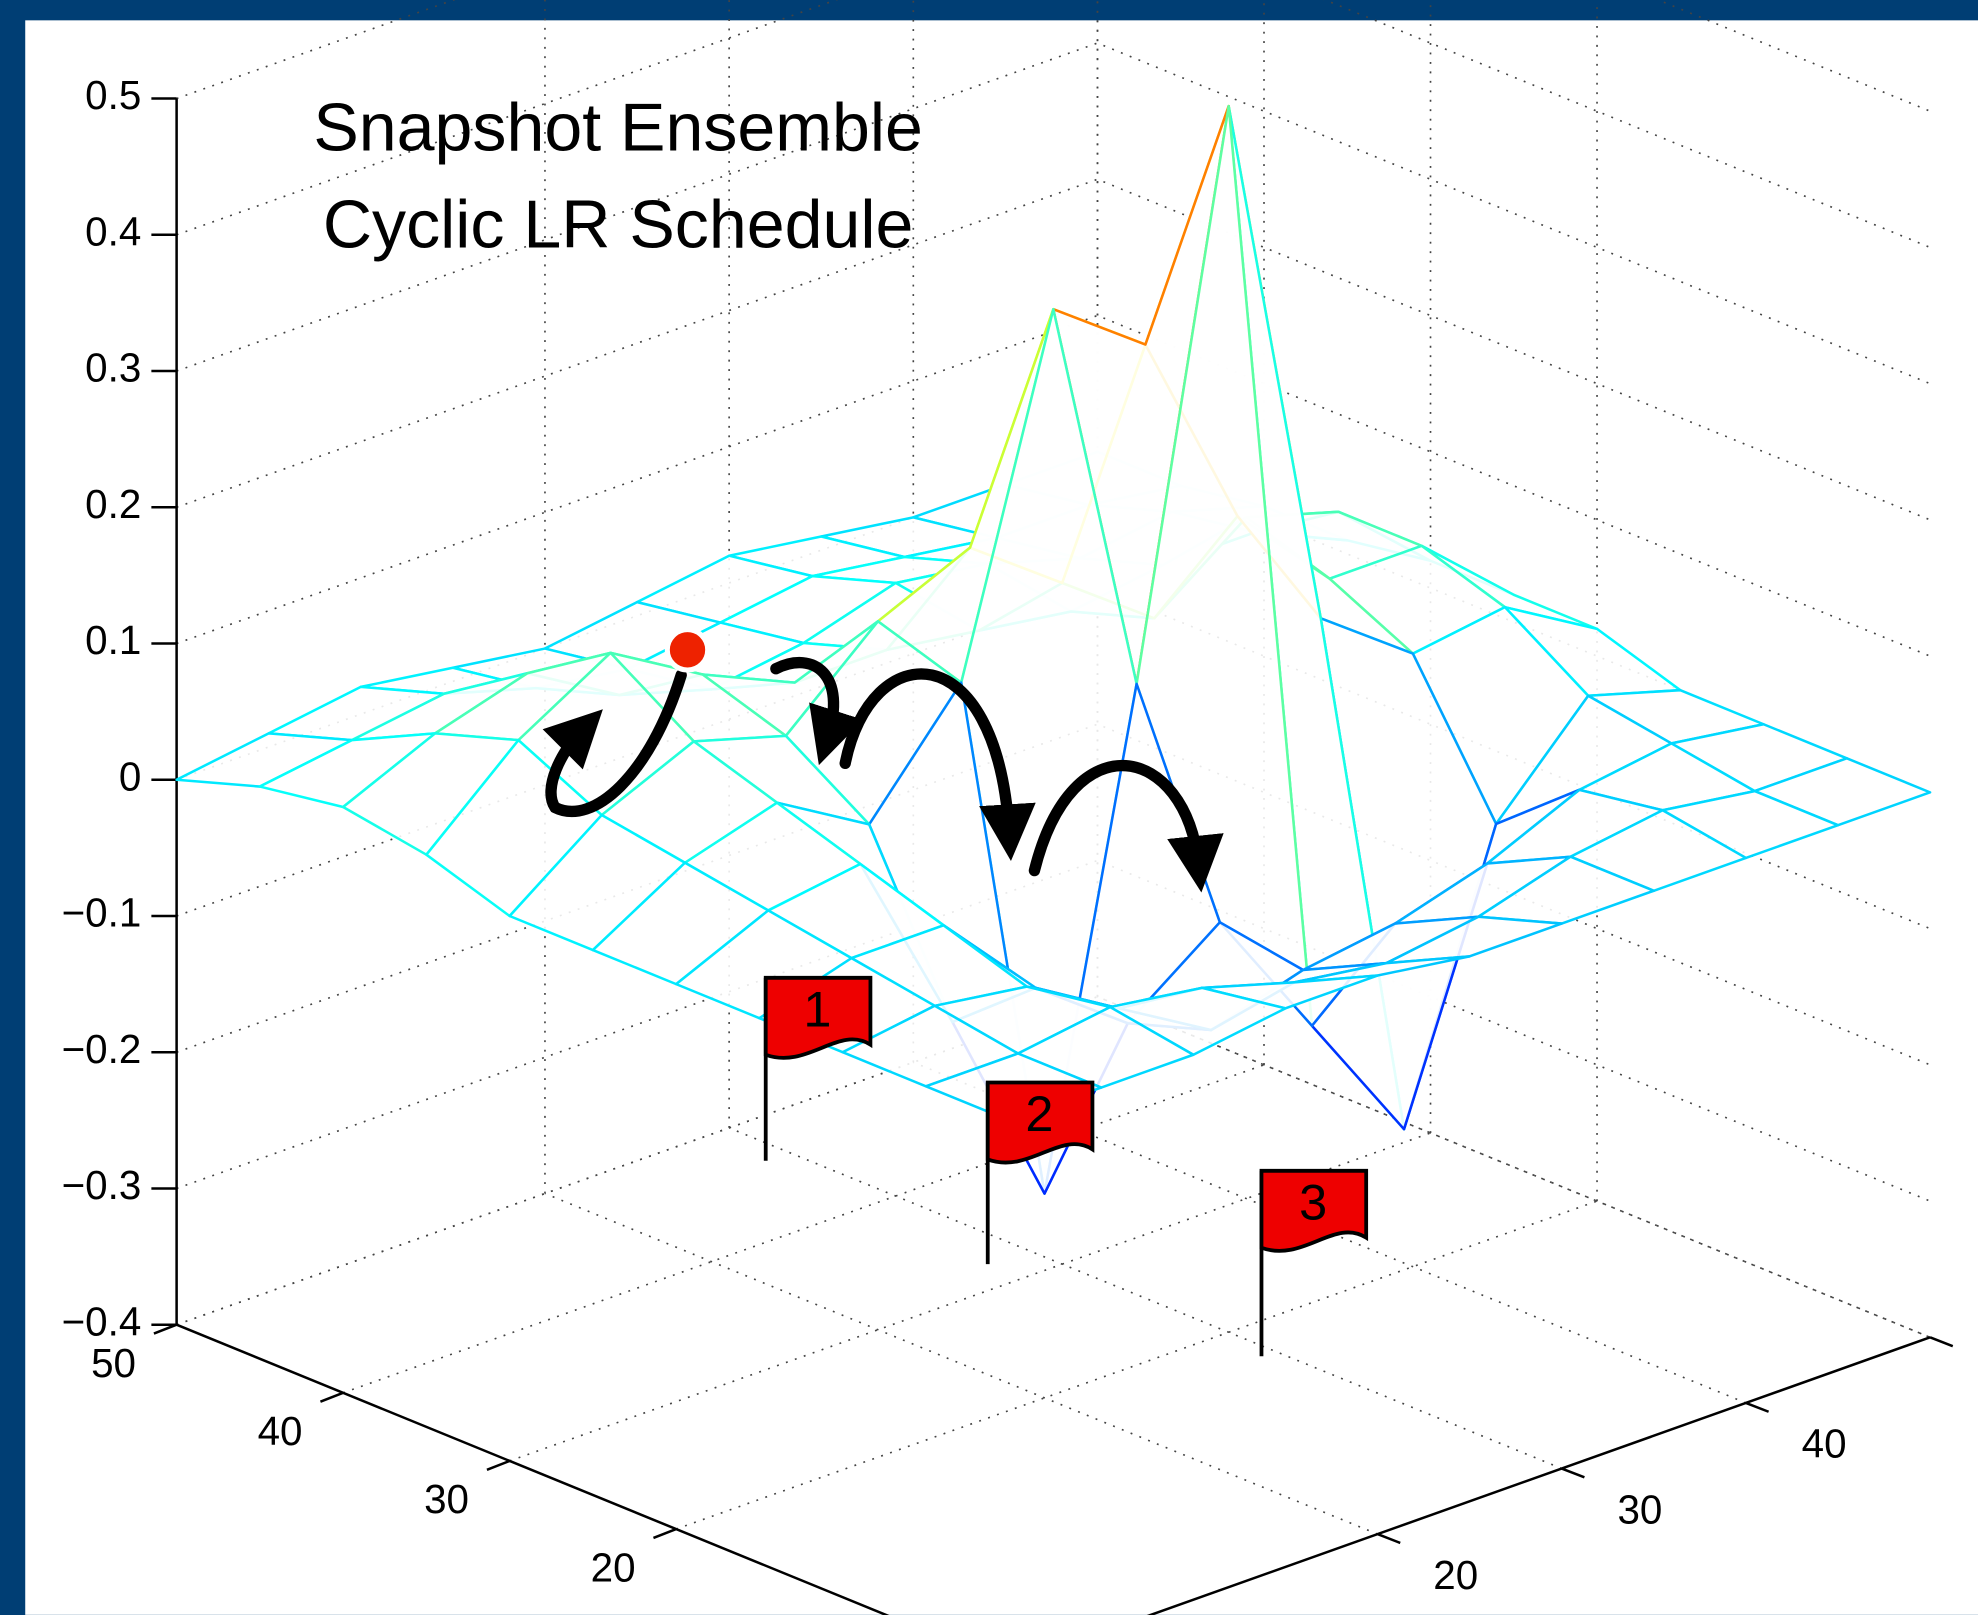 This screenshot has width=1978, height=1615. What do you see at coordinates (113, 504) in the screenshot?
I see `z-tick-label: 0.2` at bounding box center [113, 504].